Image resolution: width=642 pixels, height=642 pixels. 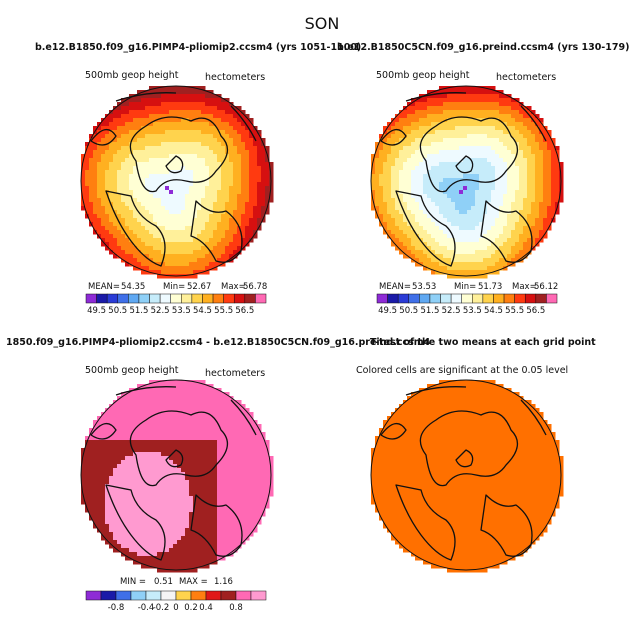 What do you see at coordinates (176, 304) in the screenshot?
I see `panel-ctrl-colorbar: 49.5 50.5 51.5 52.5 53.5 54.5 55.5 56.5` at bounding box center [176, 304].